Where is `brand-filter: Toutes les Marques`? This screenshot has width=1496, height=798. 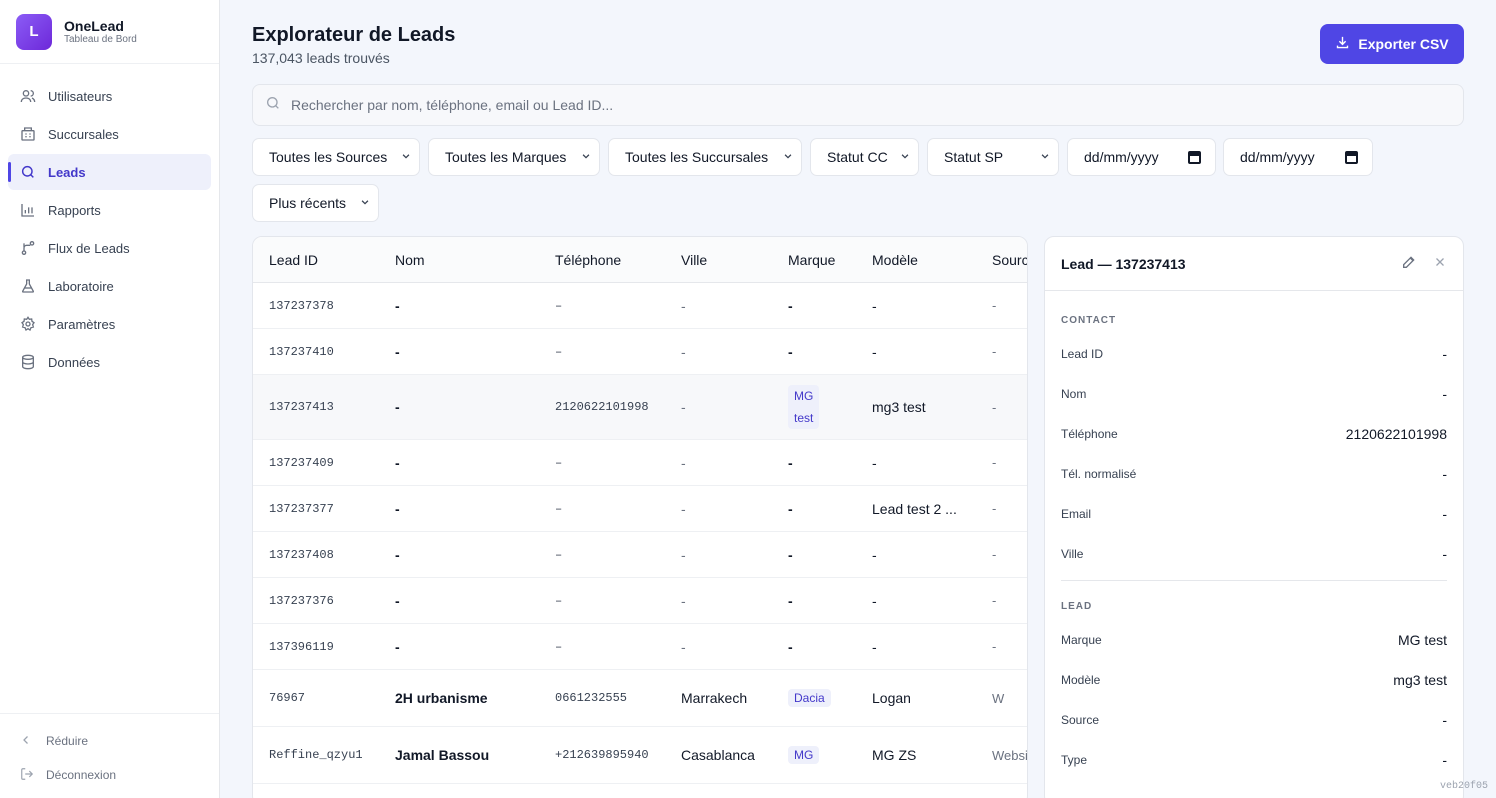 brand-filter: Toutes les Marques is located at coordinates (514, 157).